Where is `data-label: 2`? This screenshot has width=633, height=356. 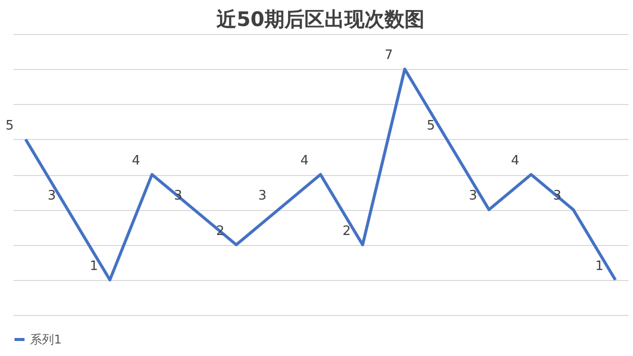
data-label: 2 is located at coordinates (346, 231).